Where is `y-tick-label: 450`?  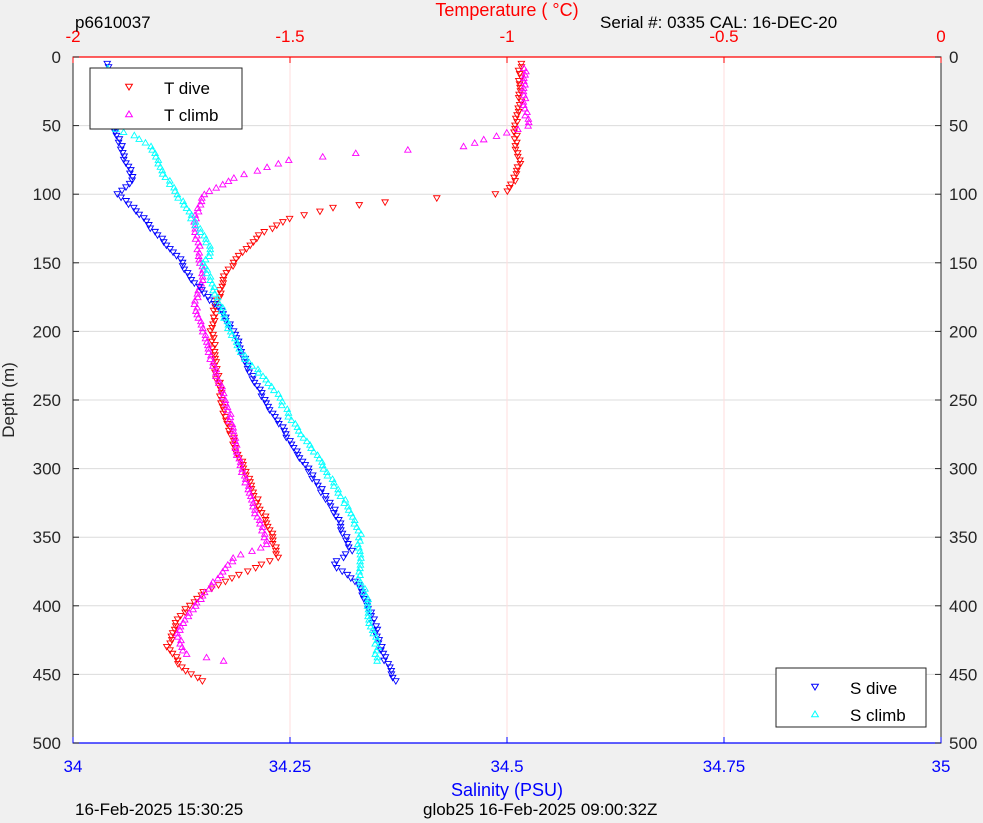
y-tick-label: 450 is located at coordinates (47, 674).